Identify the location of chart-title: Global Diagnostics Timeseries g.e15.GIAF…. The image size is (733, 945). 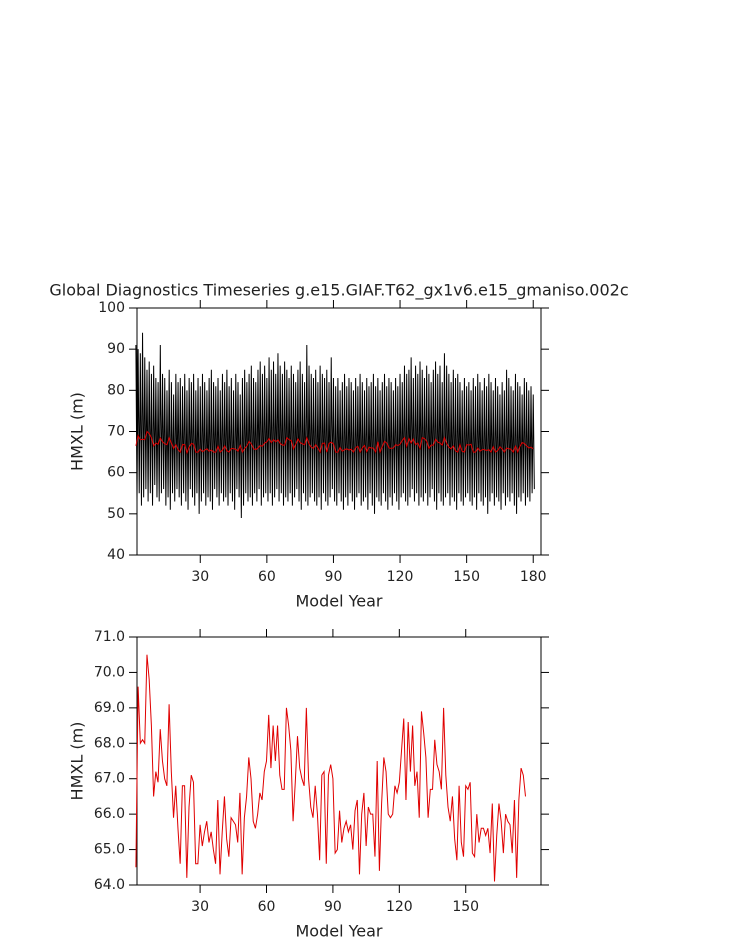
(338, 291).